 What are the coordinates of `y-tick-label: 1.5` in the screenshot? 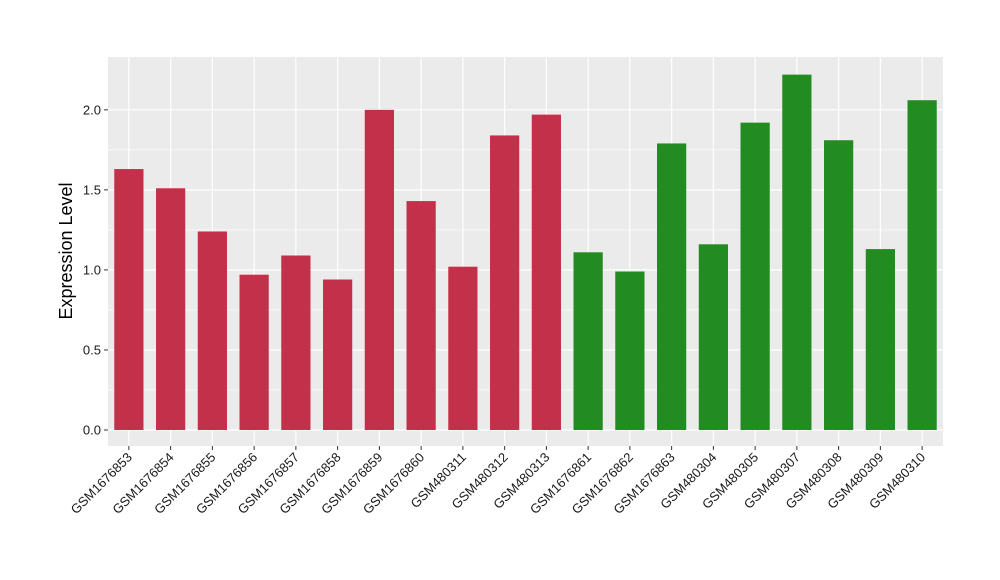 It's located at (92, 189).